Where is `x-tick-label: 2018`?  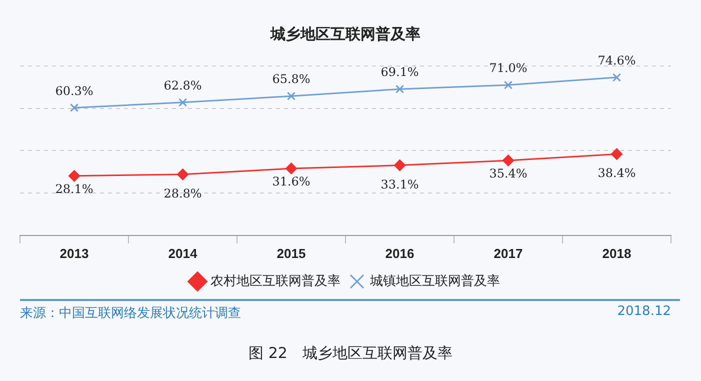
x-tick-label: 2018 is located at coordinates (617, 253).